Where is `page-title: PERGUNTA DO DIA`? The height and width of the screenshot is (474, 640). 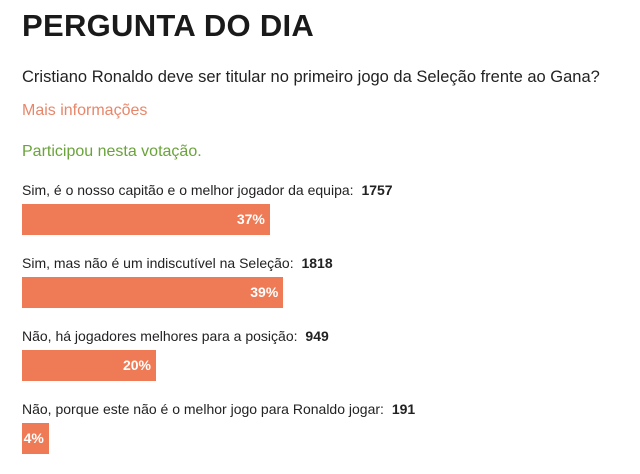 page-title: PERGUNTA DO DIA is located at coordinates (168, 25).